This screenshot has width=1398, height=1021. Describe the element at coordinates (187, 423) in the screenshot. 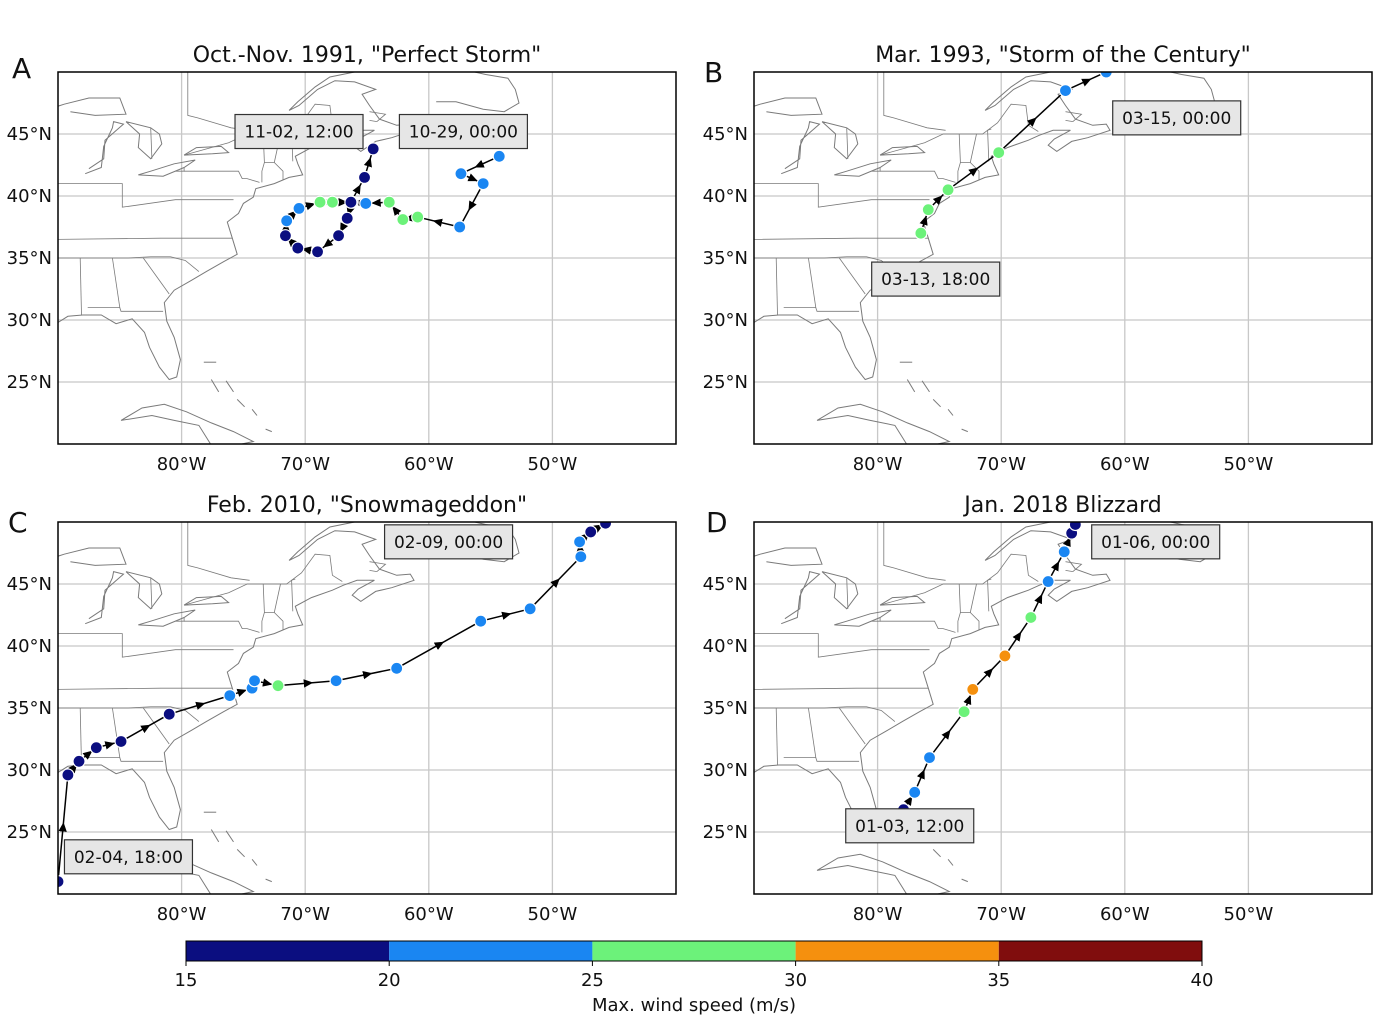

I see `cuba-coast` at that location.